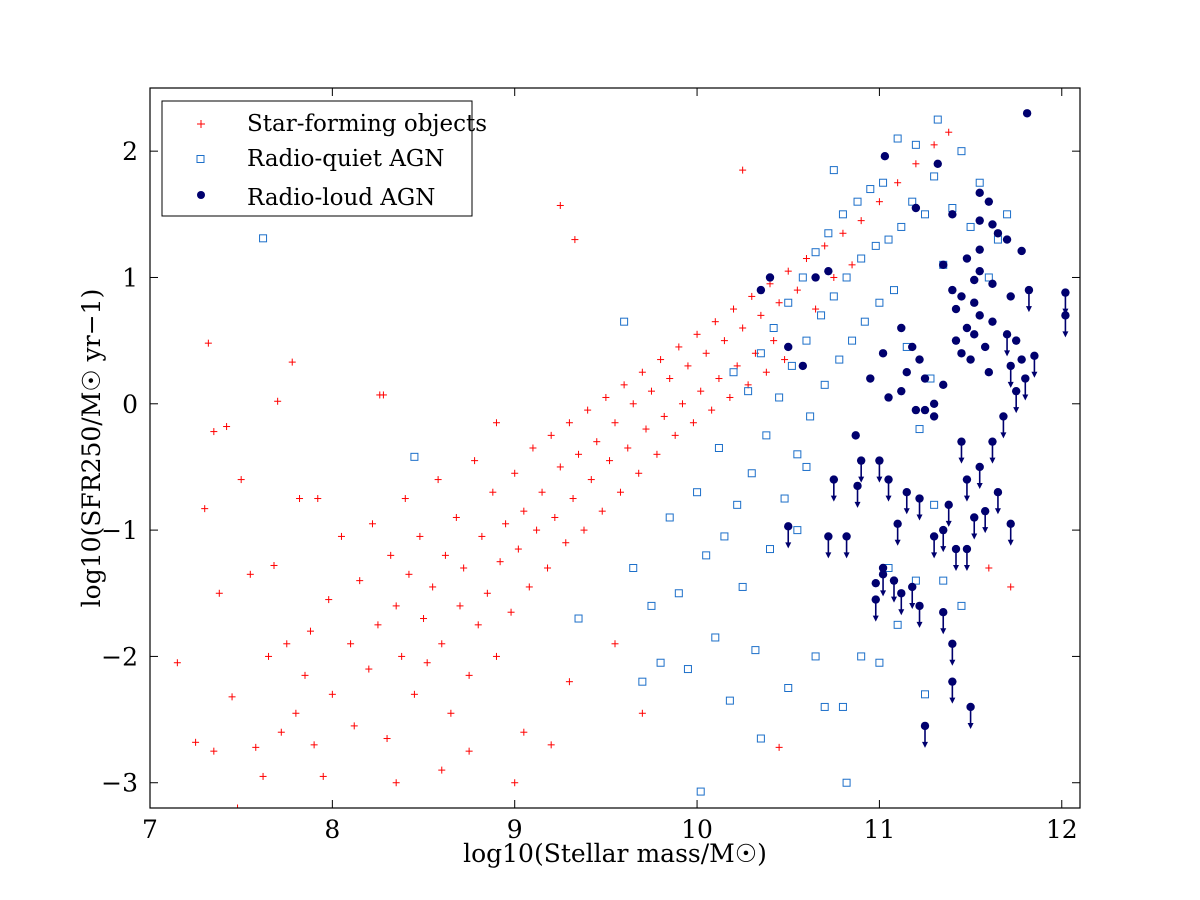  Describe the element at coordinates (130, 404) in the screenshot. I see `y-tick-label: 0` at that location.